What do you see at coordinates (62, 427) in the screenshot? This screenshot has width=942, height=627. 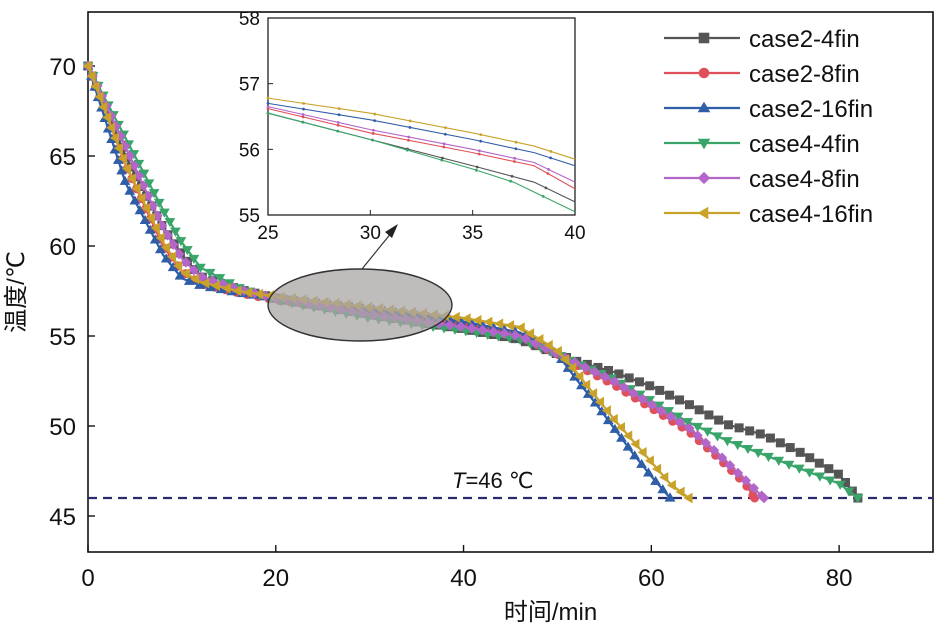 I see `y-tick-label: 50` at bounding box center [62, 427].